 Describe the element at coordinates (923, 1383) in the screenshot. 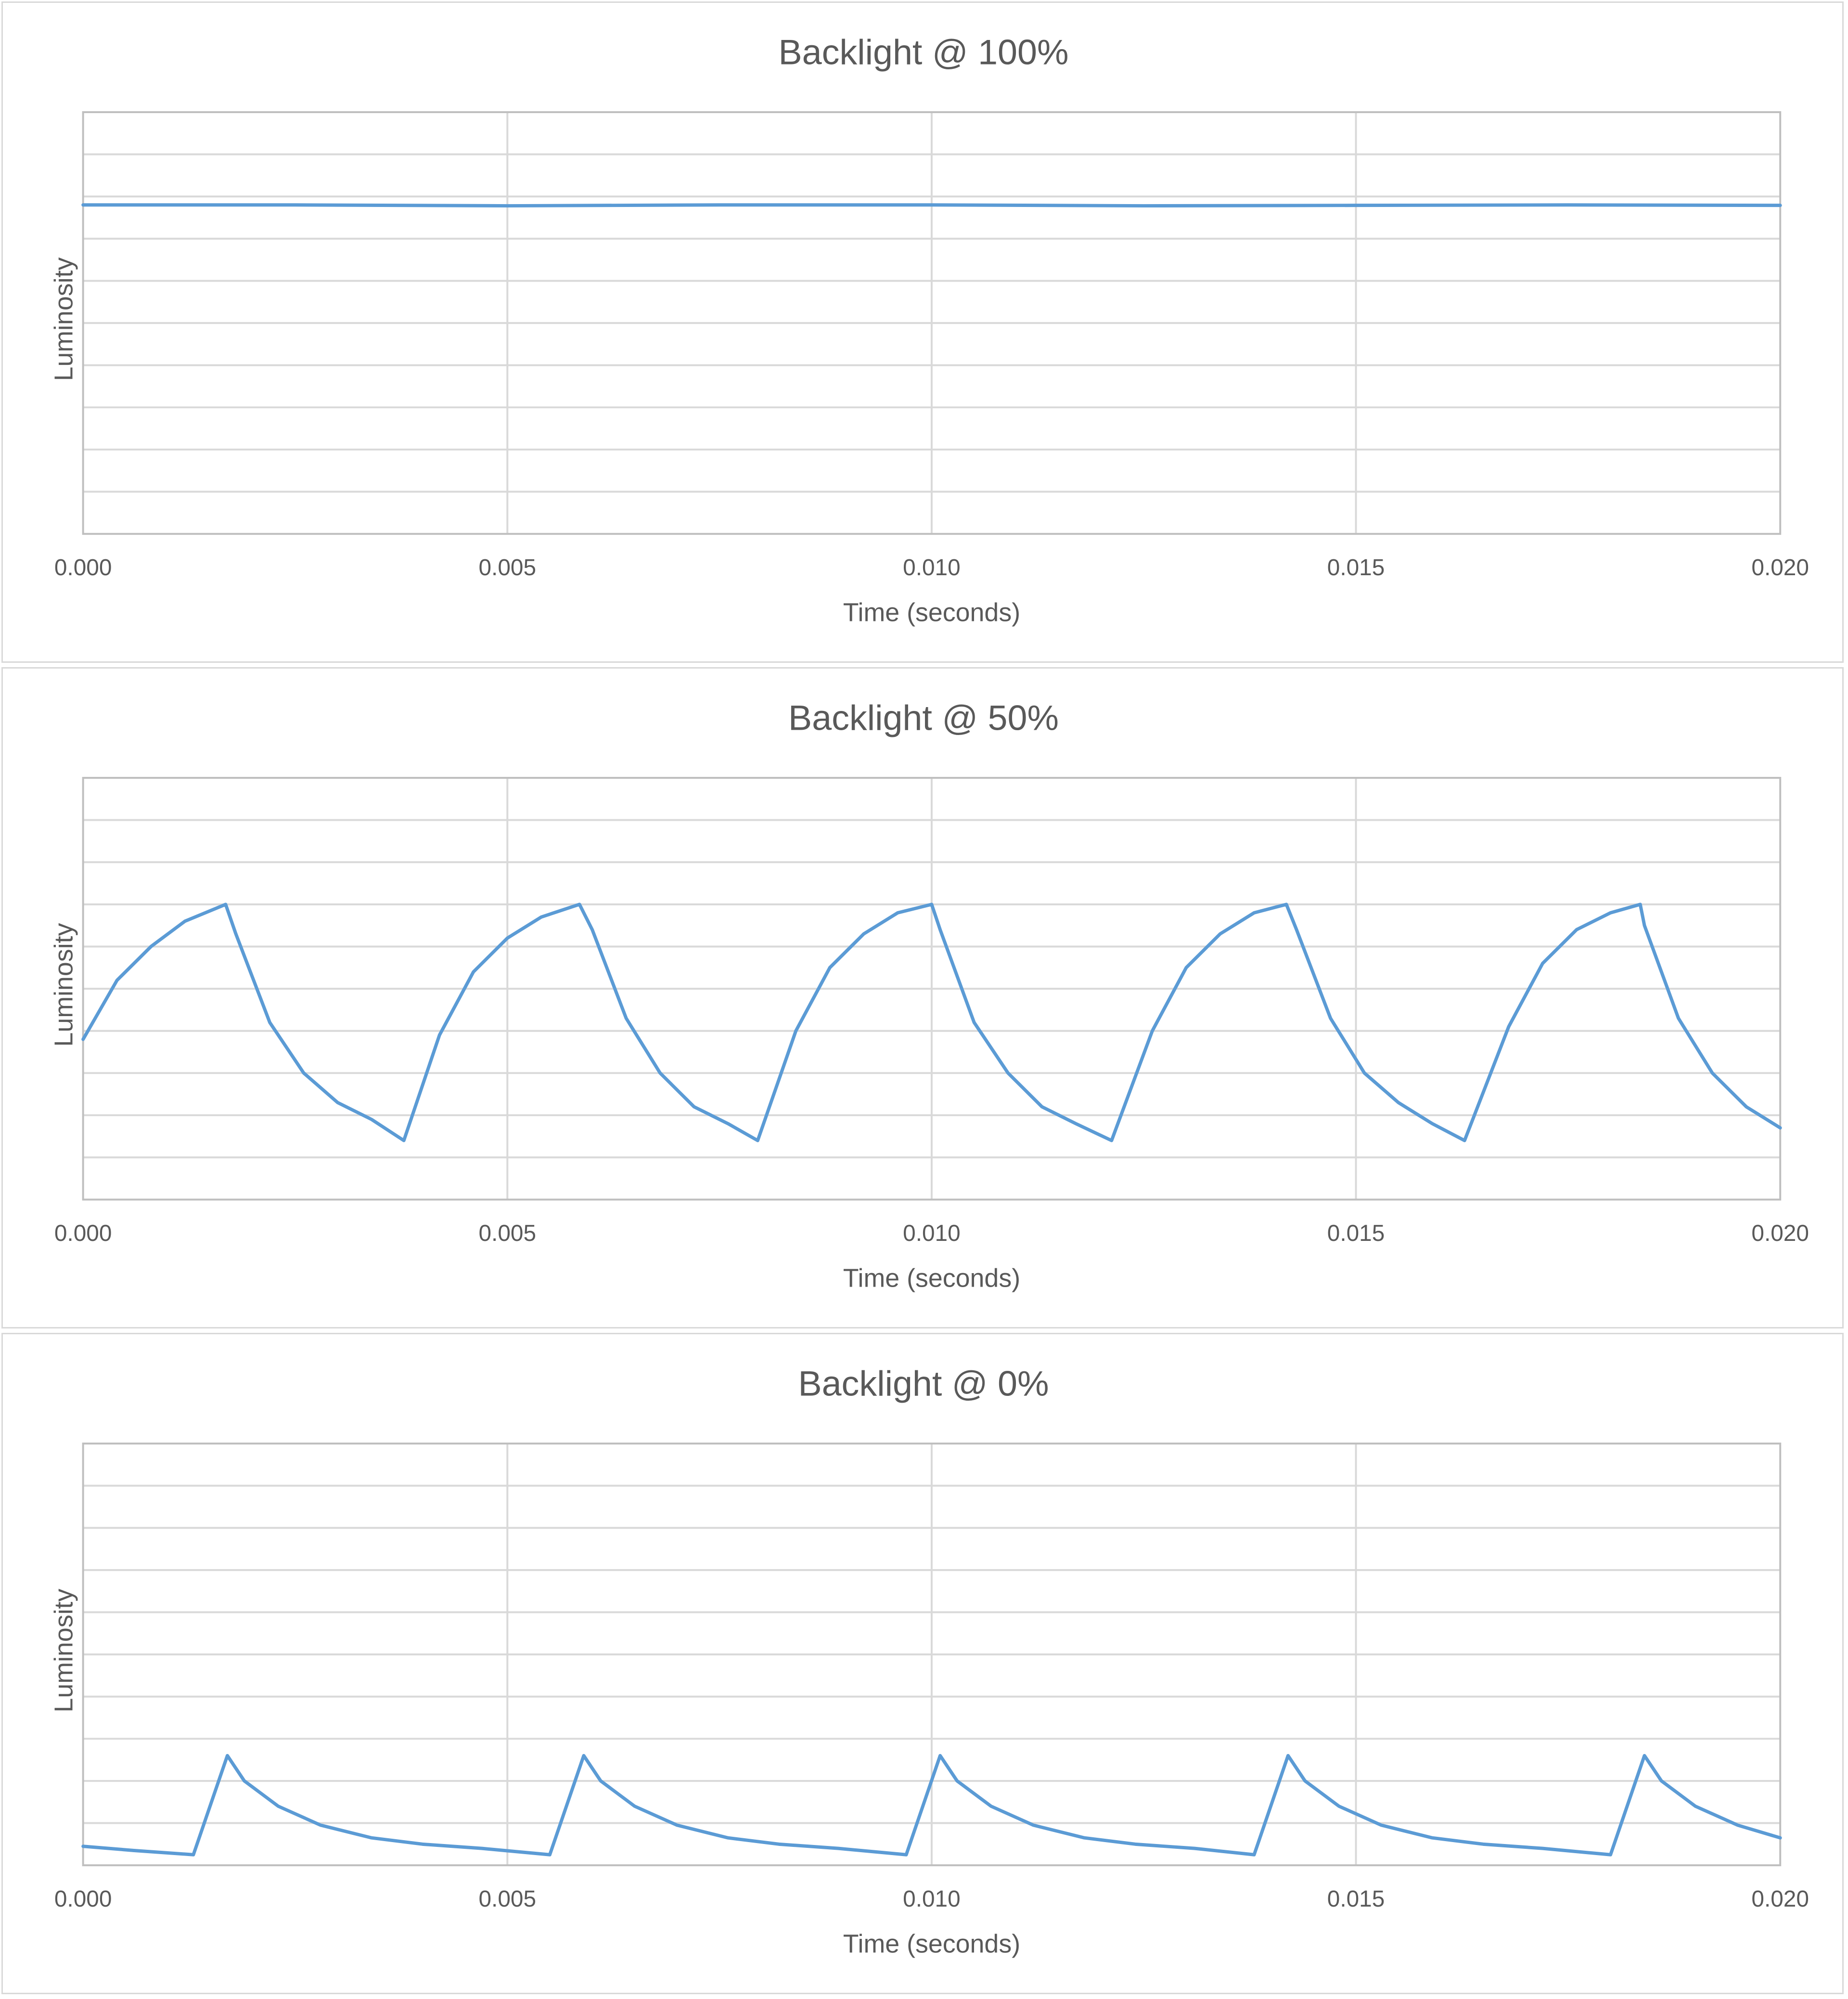

I see `chart-title: Backlight @ 0%` at that location.